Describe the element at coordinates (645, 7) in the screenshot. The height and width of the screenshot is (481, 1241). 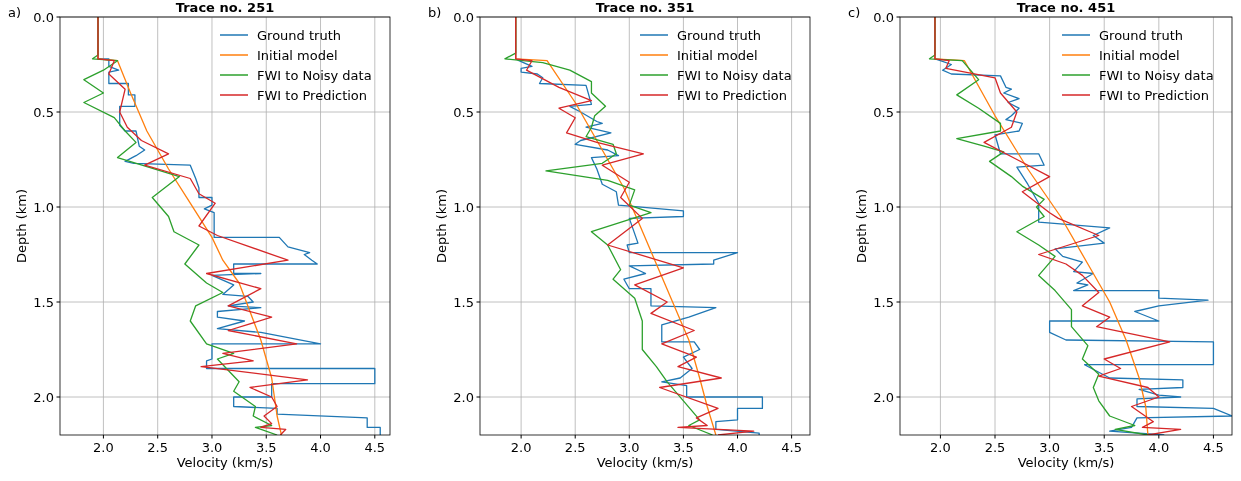
I see `chart-title: Trace no. 351` at that location.